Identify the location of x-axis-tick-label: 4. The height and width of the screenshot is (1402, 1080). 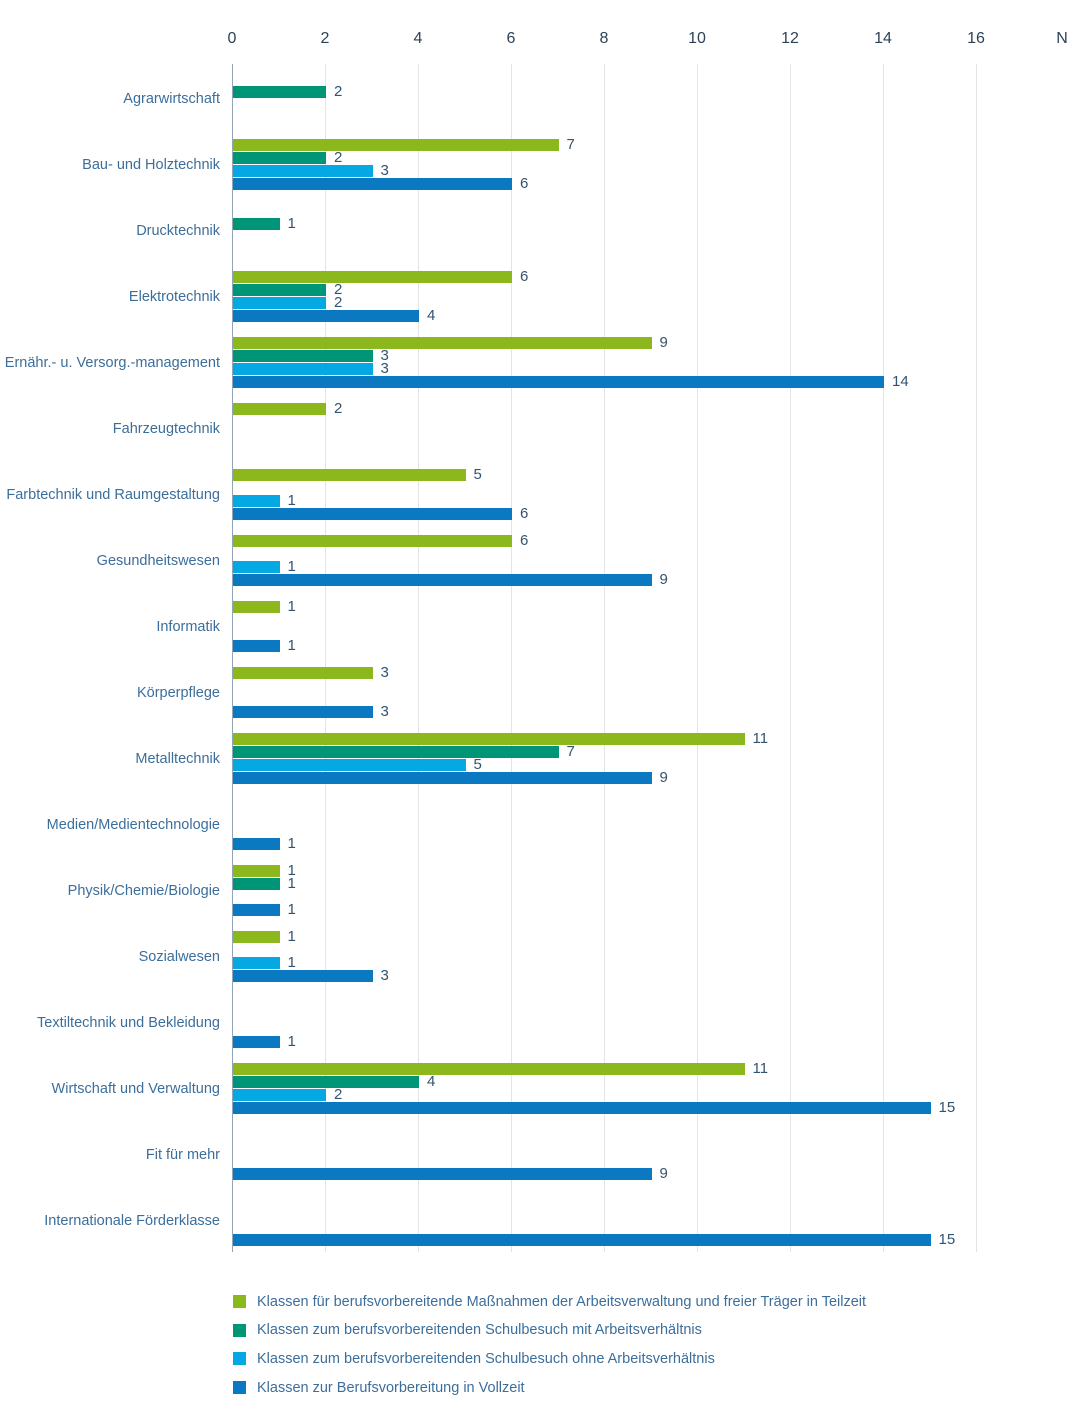
(418, 38).